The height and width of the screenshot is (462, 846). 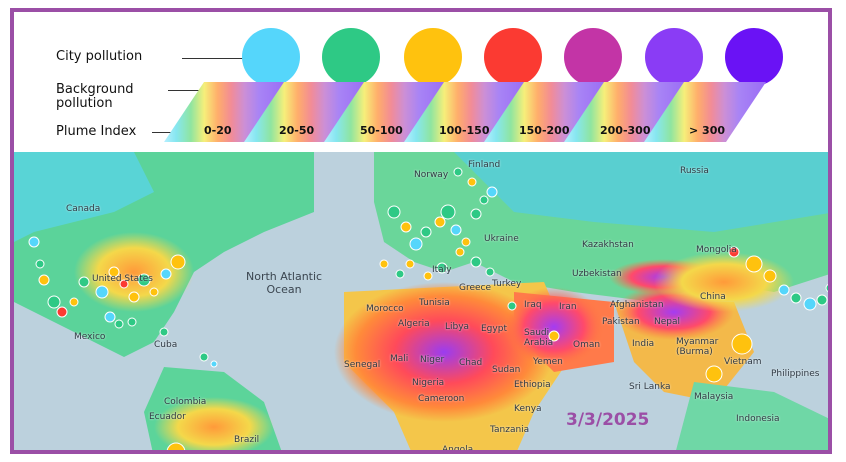 What do you see at coordinates (650, 387) in the screenshot?
I see `place-label-sri-lanka: Sri Lanka` at bounding box center [650, 387].